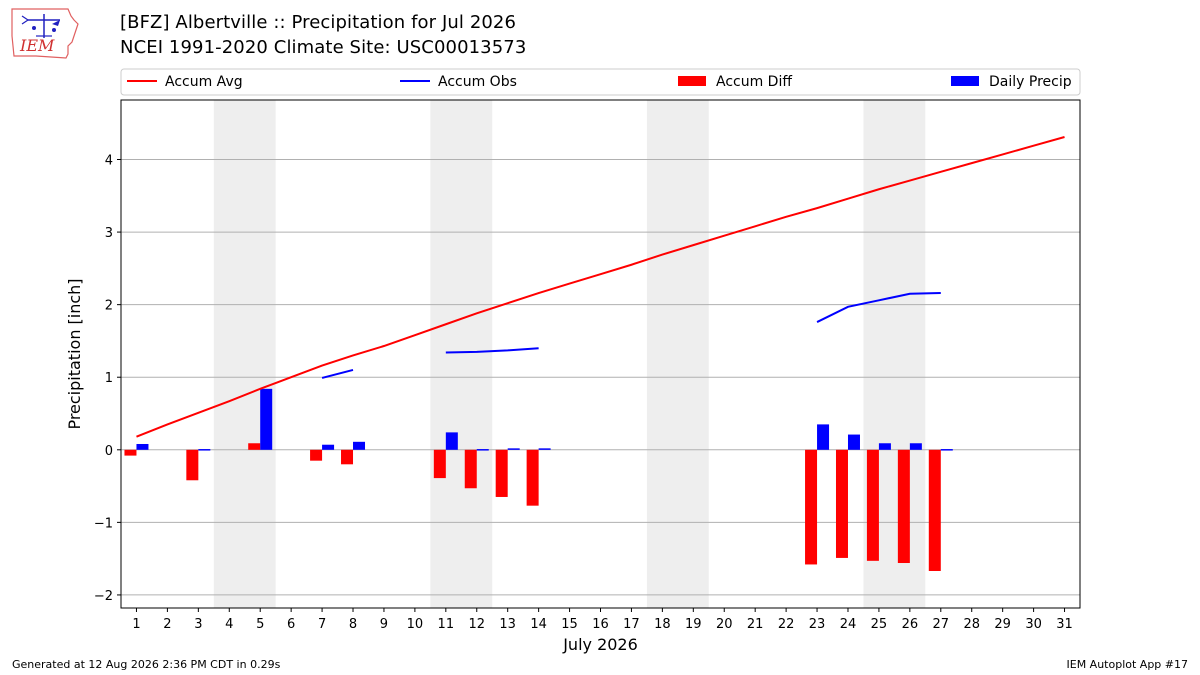  I want to click on y-tick-label: 1, so click(109, 378).